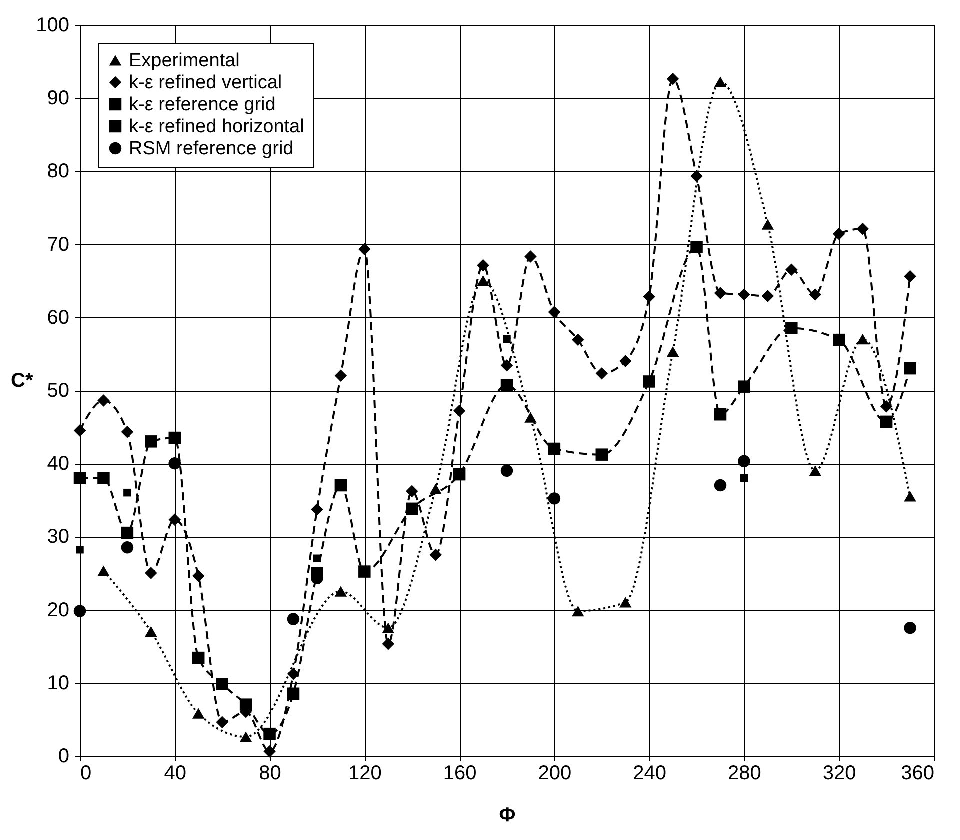 The height and width of the screenshot is (840, 960). Describe the element at coordinates (745, 773) in the screenshot. I see `x-tick-label: 280` at that location.